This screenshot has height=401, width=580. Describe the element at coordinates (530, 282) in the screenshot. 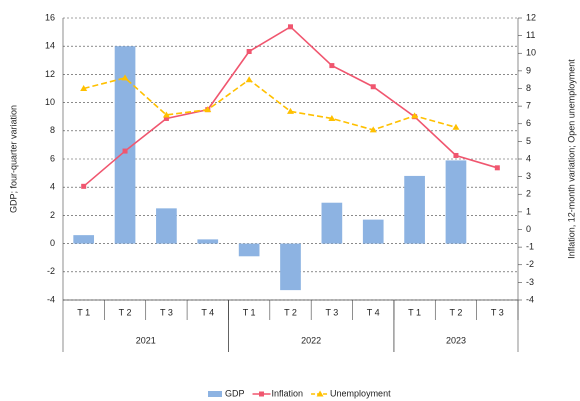

I see `y2-tick-label: -3` at that location.